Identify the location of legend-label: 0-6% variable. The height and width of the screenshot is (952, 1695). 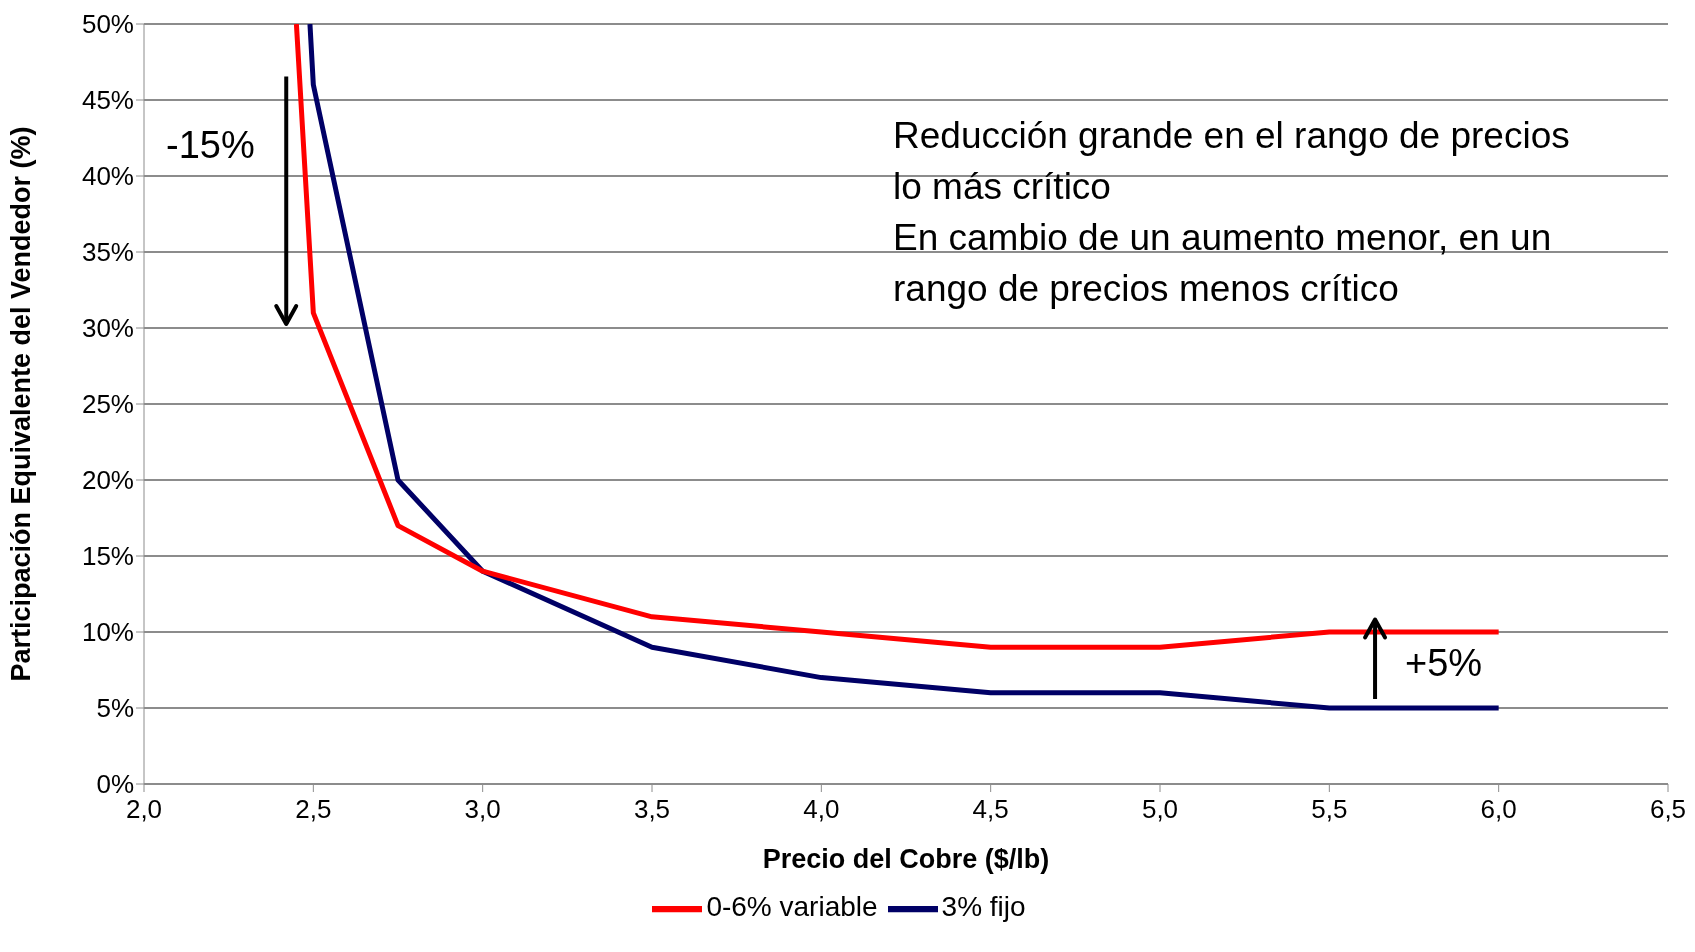
(792, 907).